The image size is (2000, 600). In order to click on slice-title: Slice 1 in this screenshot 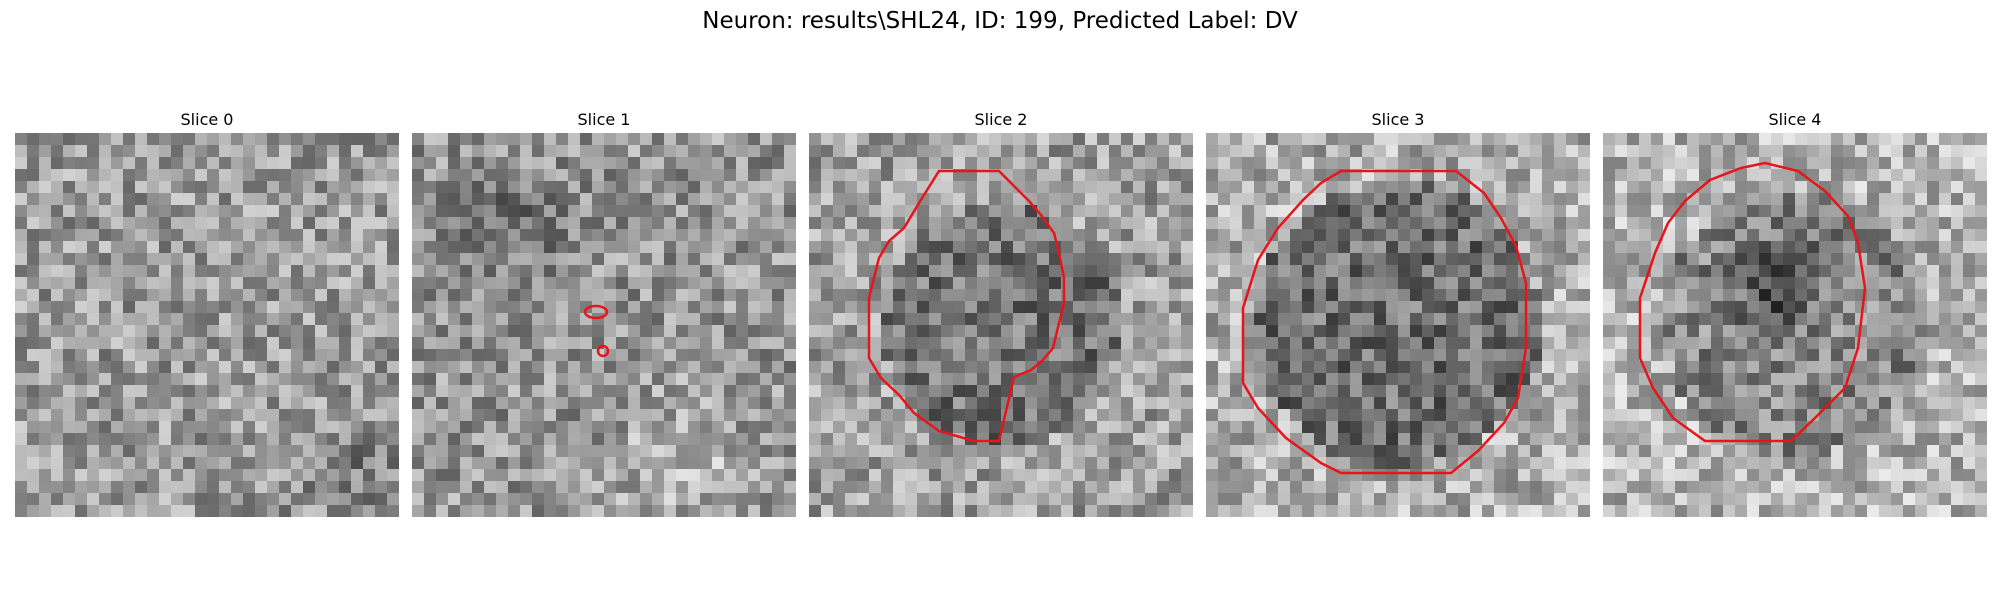, I will do `click(604, 119)`.